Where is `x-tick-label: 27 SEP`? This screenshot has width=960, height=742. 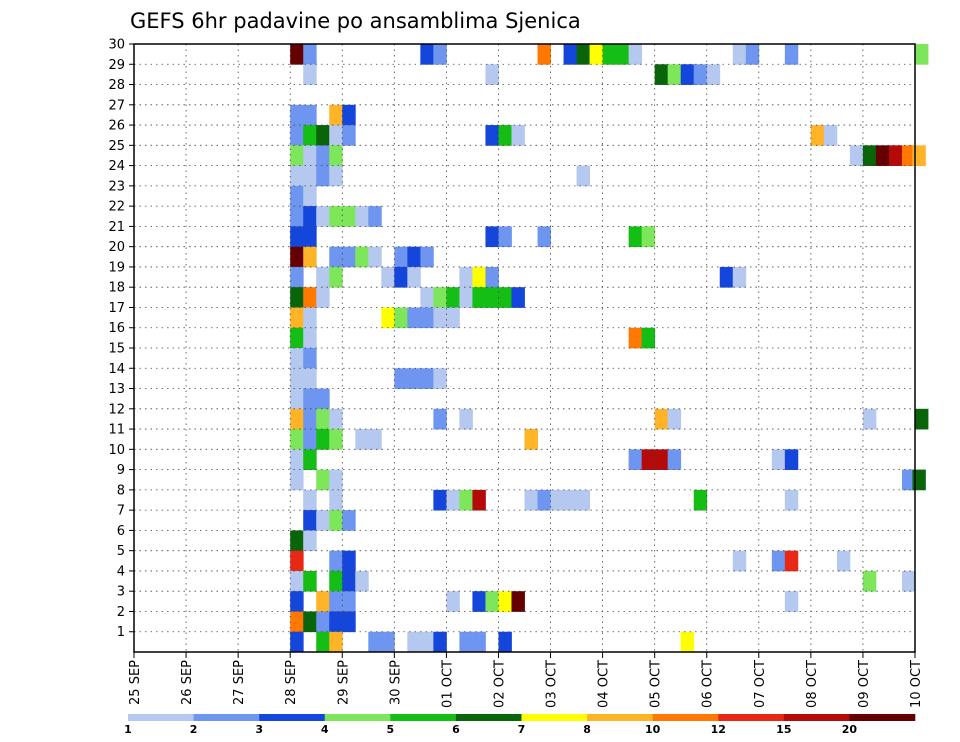
x-tick-label: 27 SEP is located at coordinates (239, 682).